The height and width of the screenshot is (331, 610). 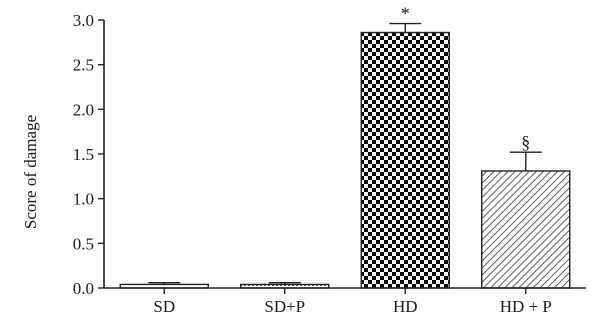 What do you see at coordinates (83, 288) in the screenshot?
I see `y-tick-label: 0.0` at bounding box center [83, 288].